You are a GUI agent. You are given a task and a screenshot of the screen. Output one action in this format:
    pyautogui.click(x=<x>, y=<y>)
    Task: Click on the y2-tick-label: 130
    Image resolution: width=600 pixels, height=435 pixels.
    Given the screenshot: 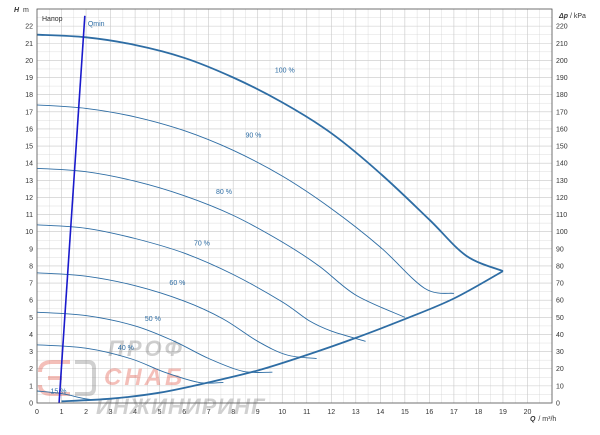 What is the action you would take?
    pyautogui.click(x=562, y=181)
    